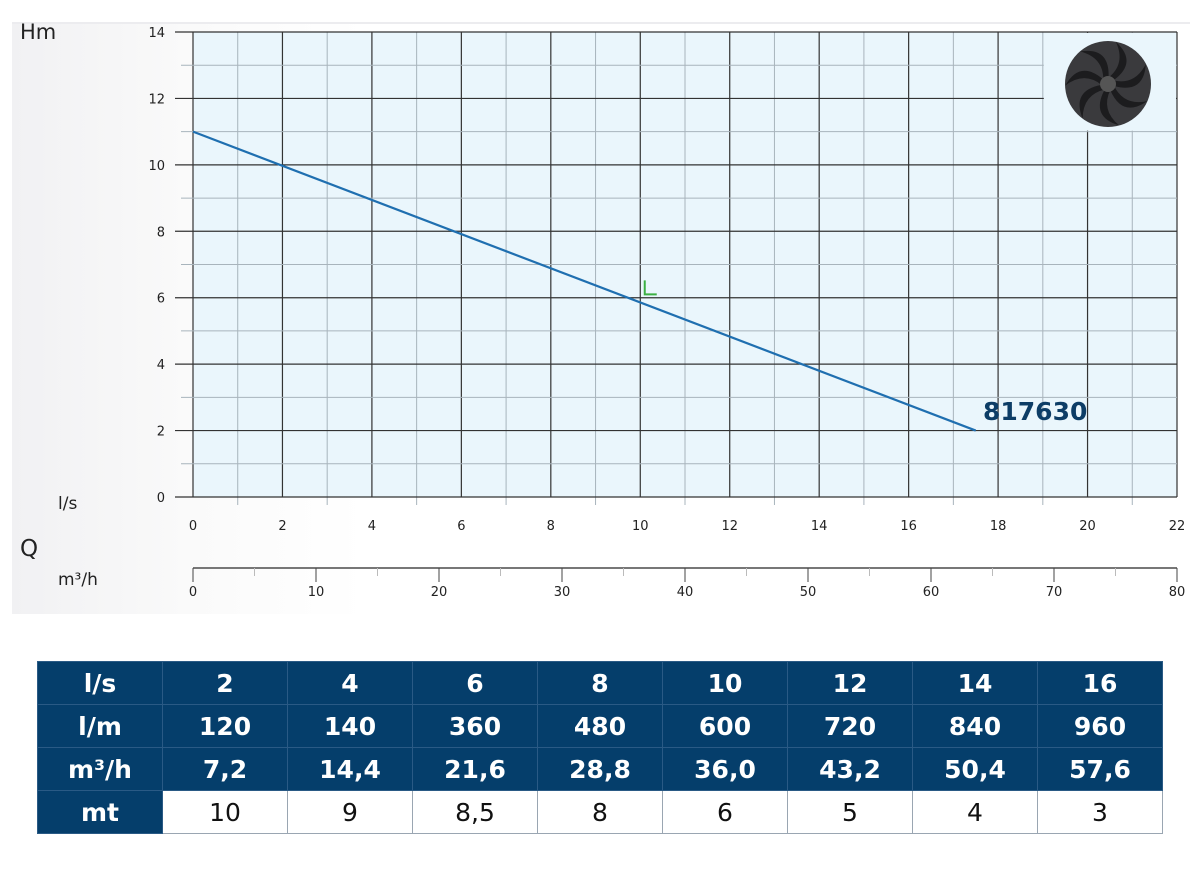 This screenshot has height=874, width=1200. I want to click on x-tick-label: 22, so click(1177, 526).